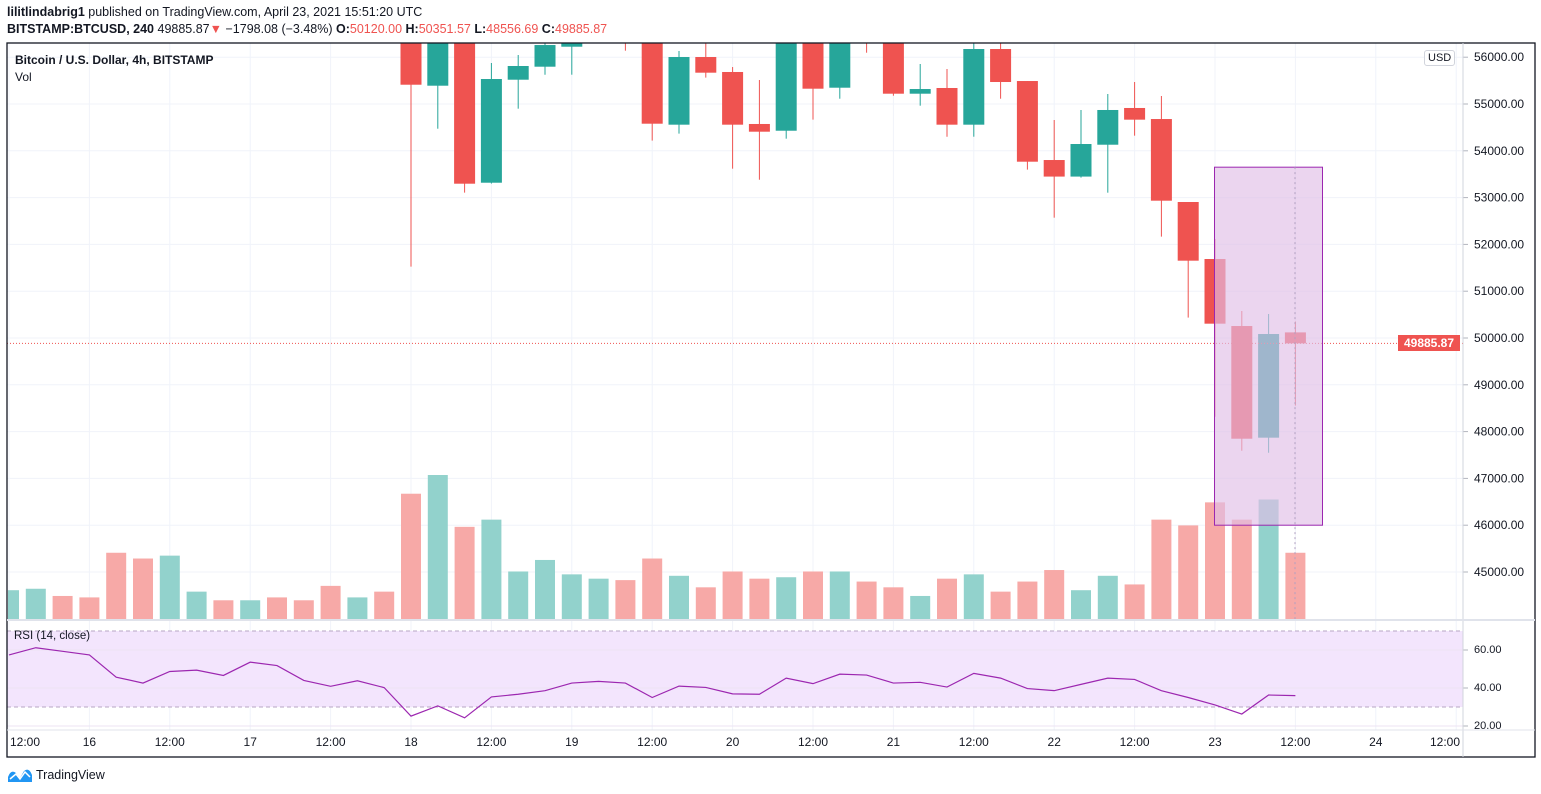 Image resolution: width=1541 pixels, height=794 pixels. What do you see at coordinates (114, 60) in the screenshot?
I see `chart-title: Bitcoin / U.S. Dollar, 4h, BITSTAMP` at bounding box center [114, 60].